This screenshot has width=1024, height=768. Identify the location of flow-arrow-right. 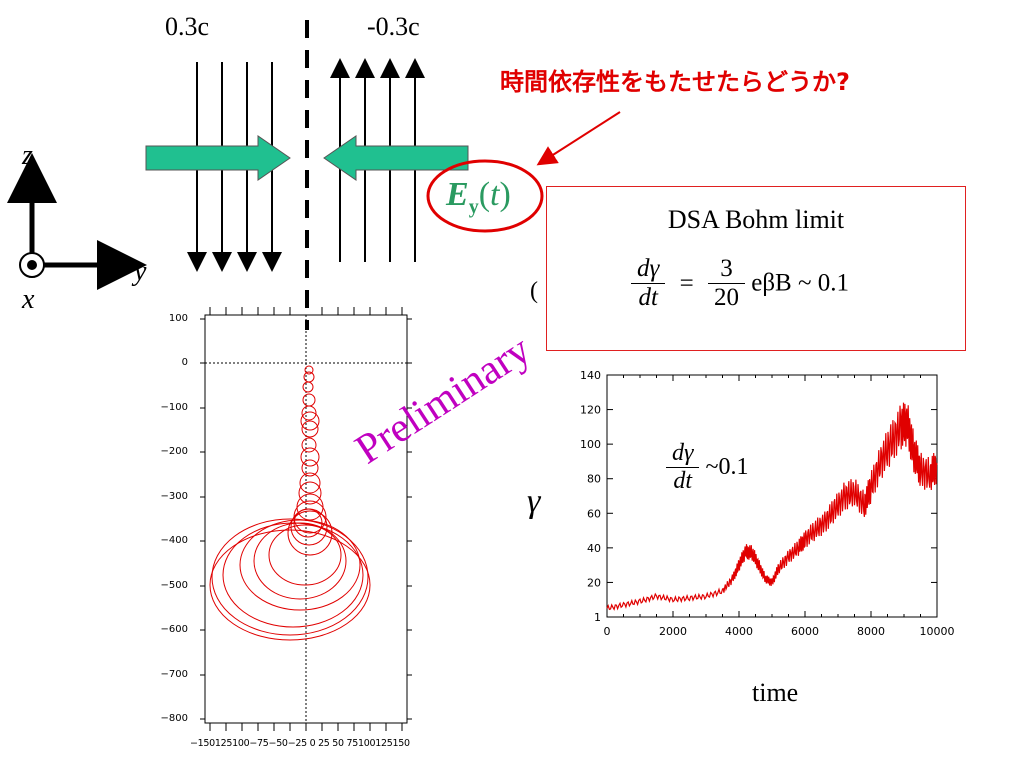
(218, 158).